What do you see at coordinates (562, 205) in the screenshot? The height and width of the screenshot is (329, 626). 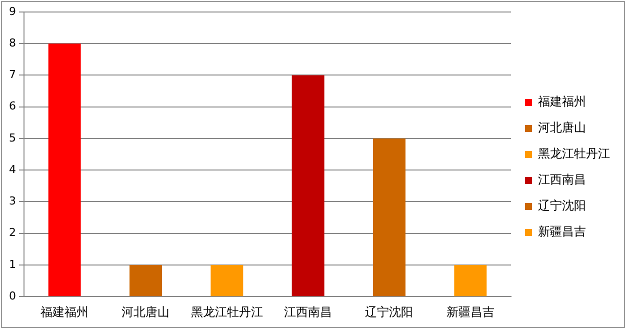 I see `legend-label: 辽宁沈阳` at bounding box center [562, 205].